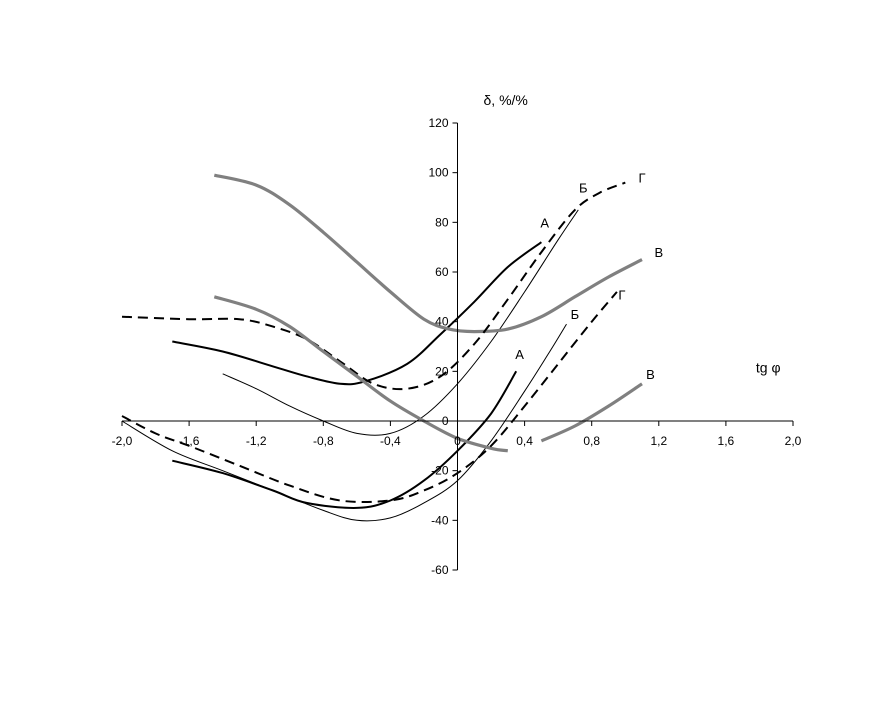 Image resolution: width=880 pixels, height=705 pixels. I want to click on y-tick-label: 0, so click(445, 421).